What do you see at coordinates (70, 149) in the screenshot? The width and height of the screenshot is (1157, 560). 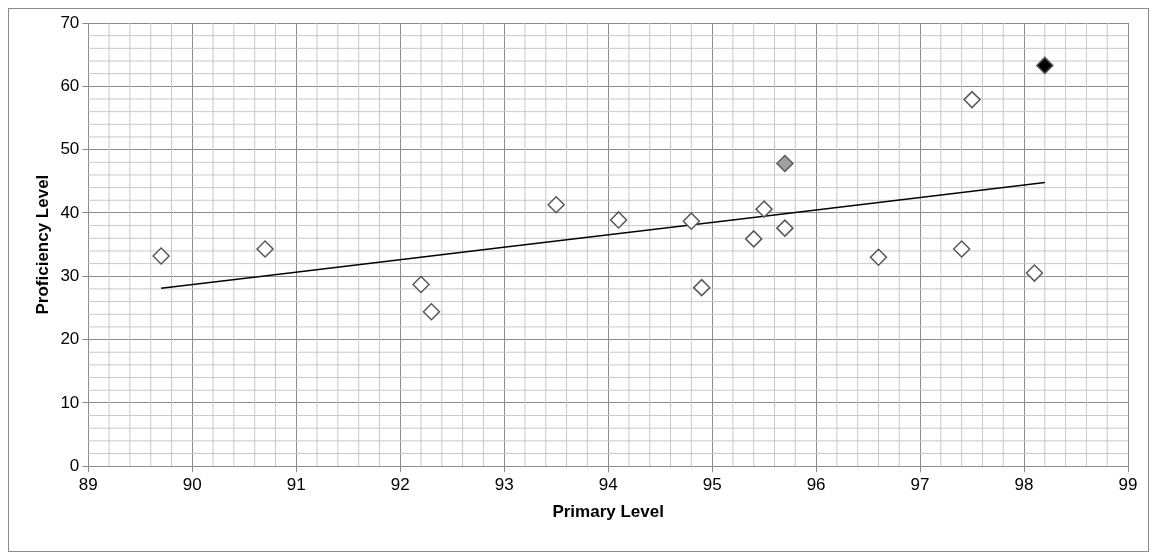 I see `y-tick-label: 50` at bounding box center [70, 149].